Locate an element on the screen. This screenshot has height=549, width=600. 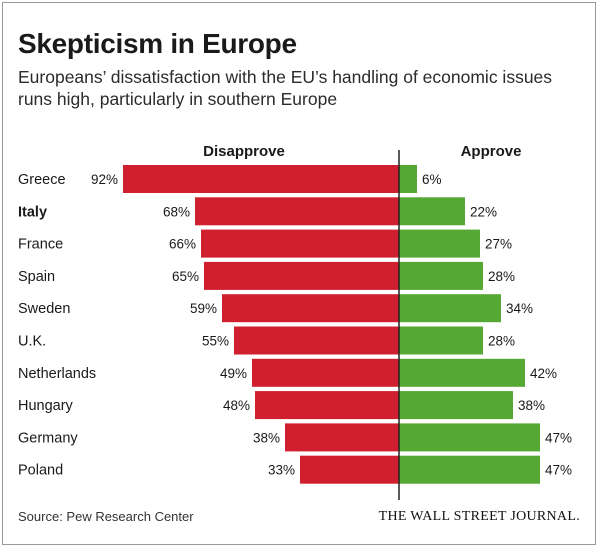
source-note: Source: Pew Research Center is located at coordinates (106, 516).